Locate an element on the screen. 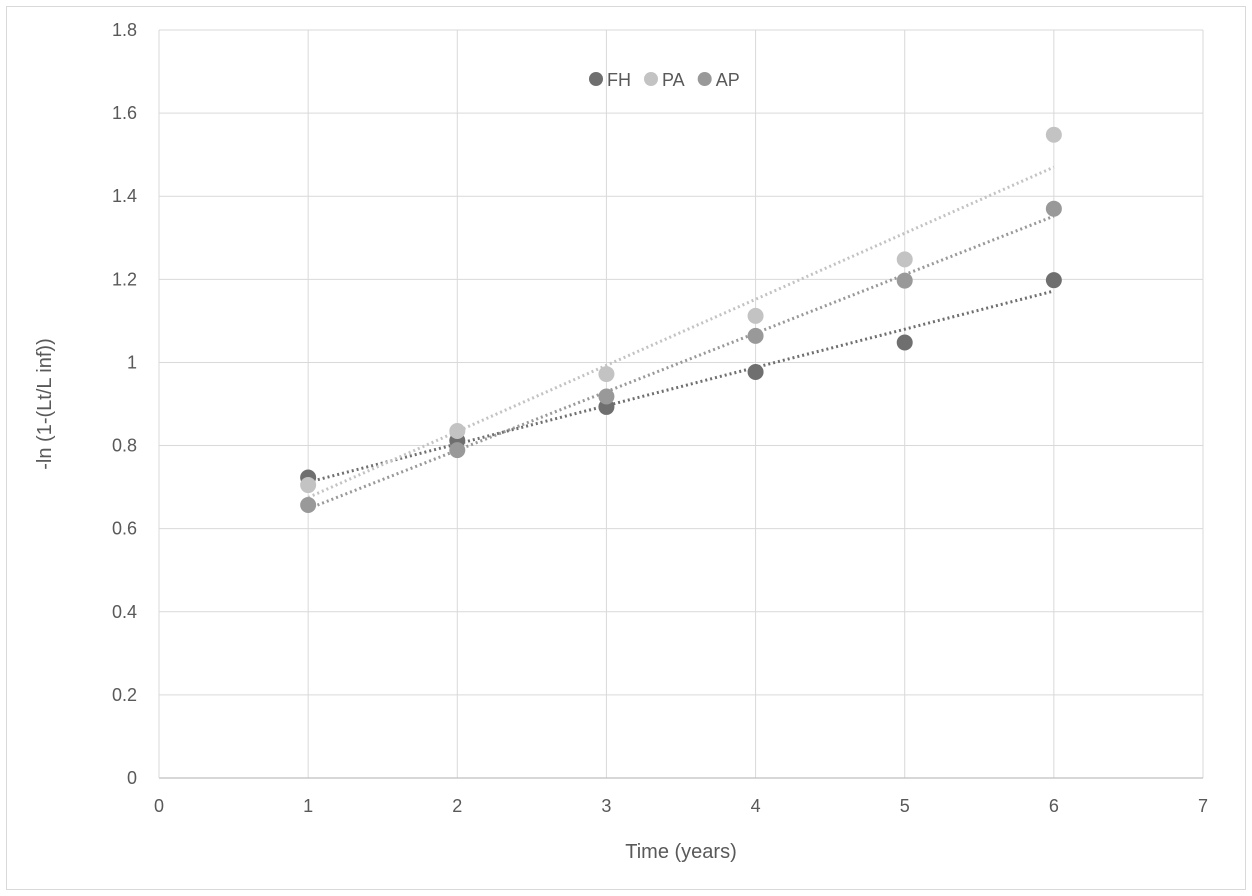  y-tick-label: 0.2 is located at coordinates (124, 695).